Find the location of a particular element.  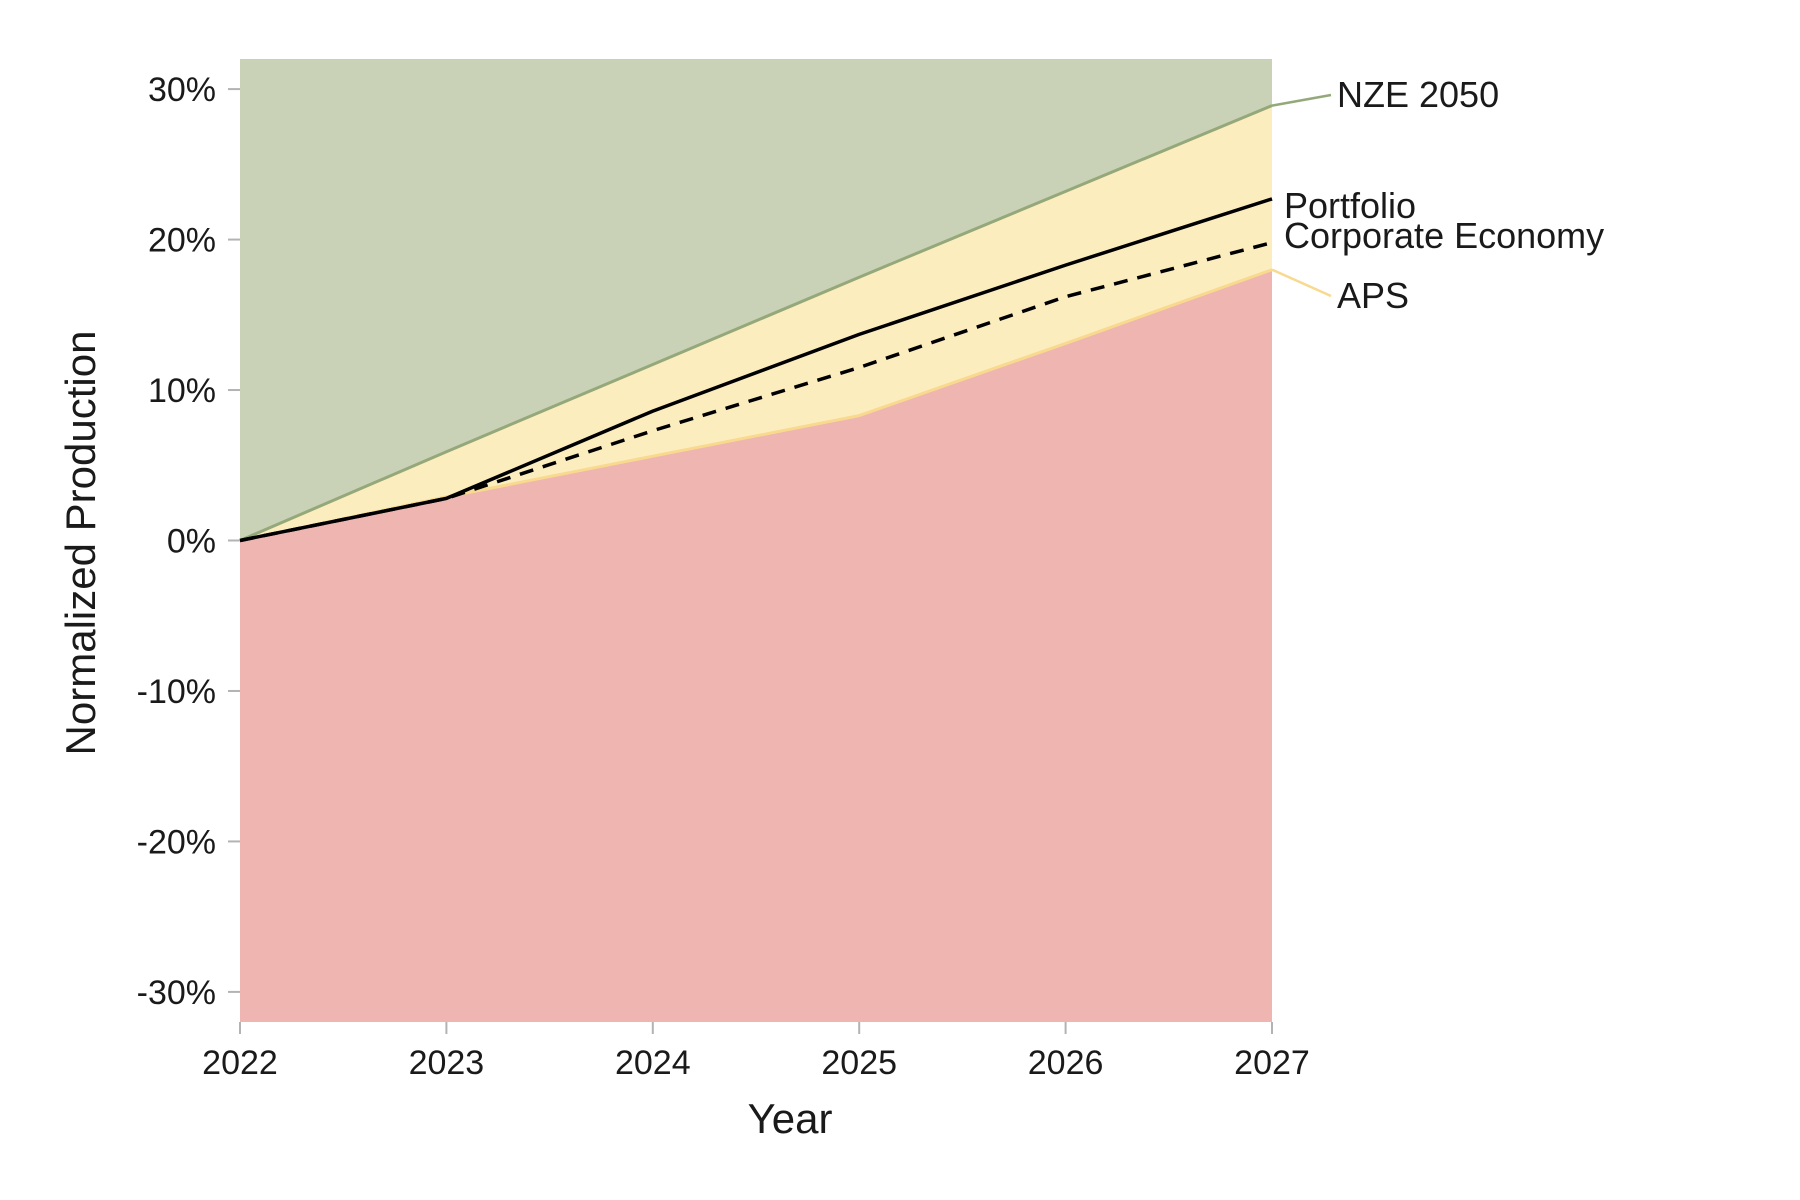

y-tick-label: 30% is located at coordinates (182, 90).